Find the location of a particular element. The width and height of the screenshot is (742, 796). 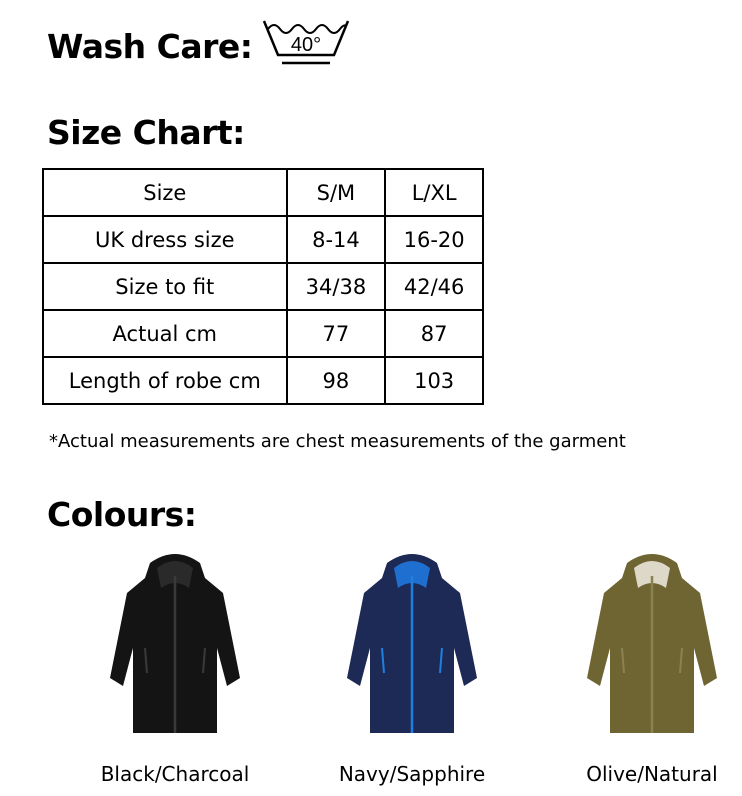

table-cell: Length of robe cm is located at coordinates (165, 380).